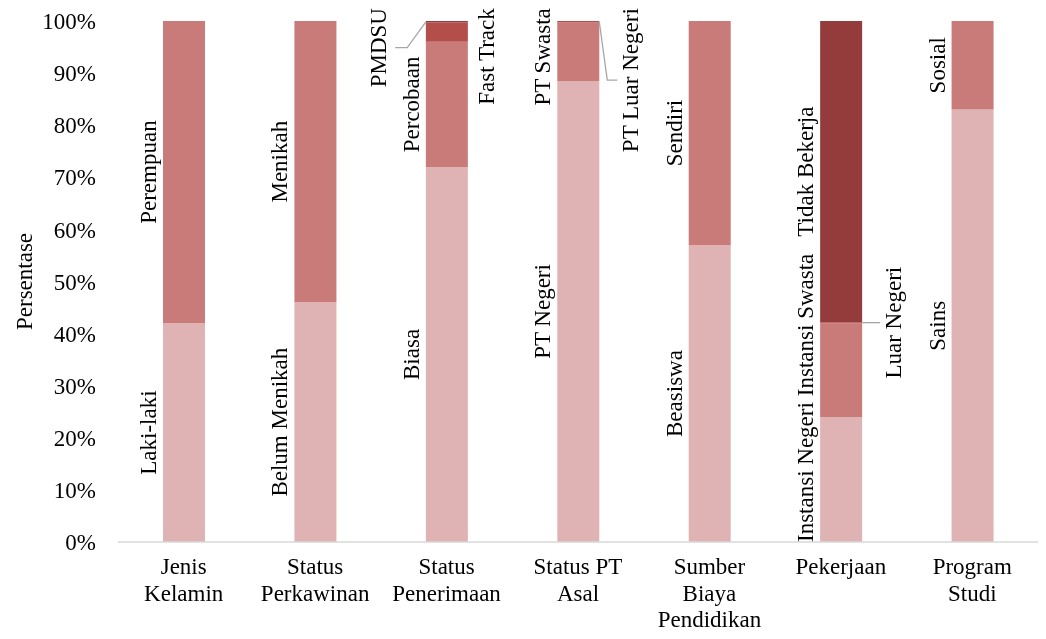 The height and width of the screenshot is (639, 1046). I want to click on y-tick-label: 90%, so click(74, 74).